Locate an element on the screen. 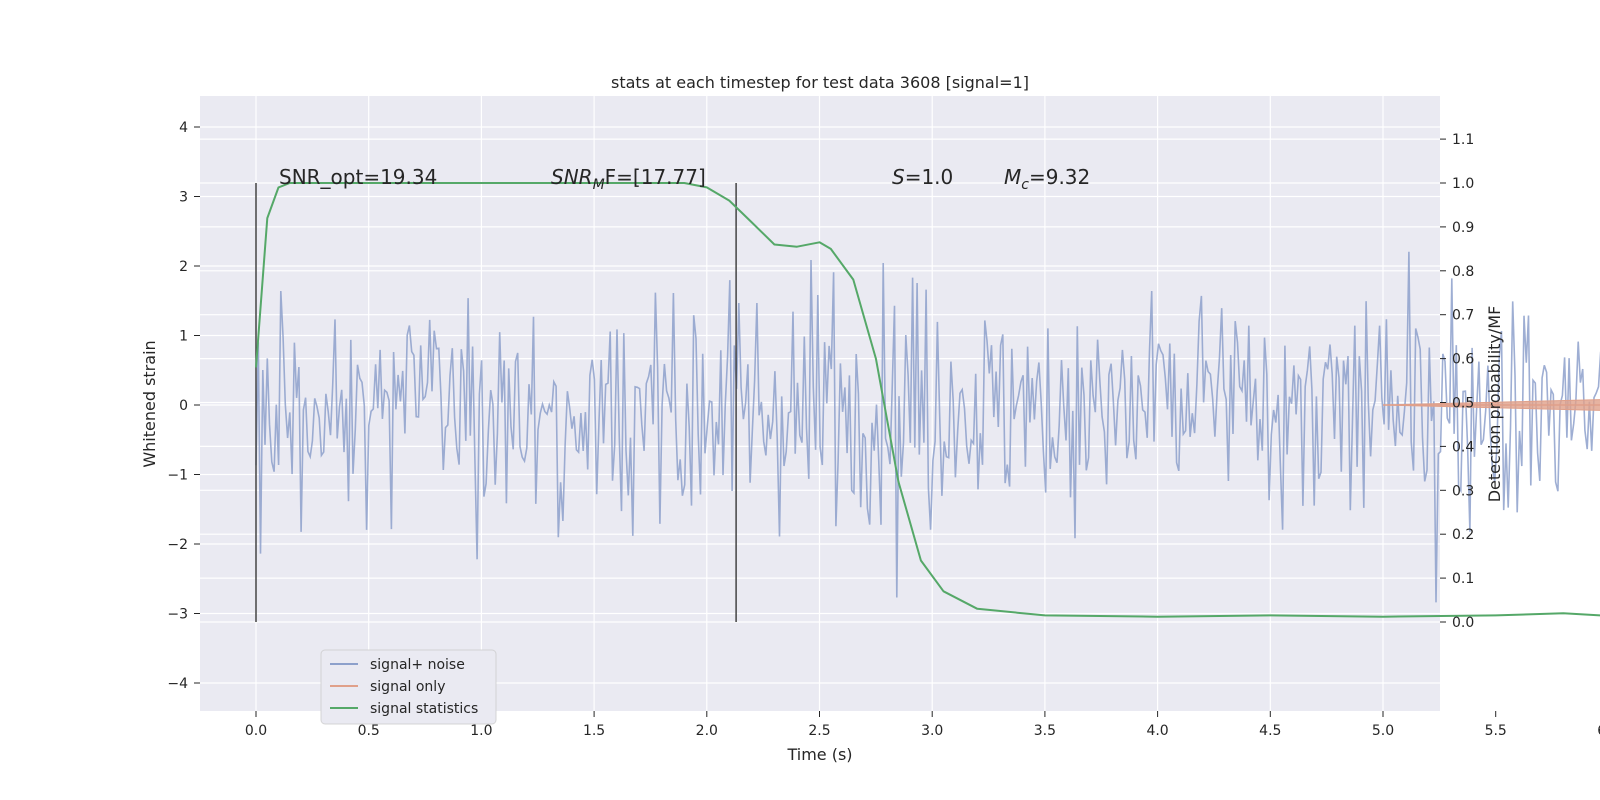 The width and height of the screenshot is (1600, 800). y2-tick-label: 0.4 is located at coordinates (1463, 447).